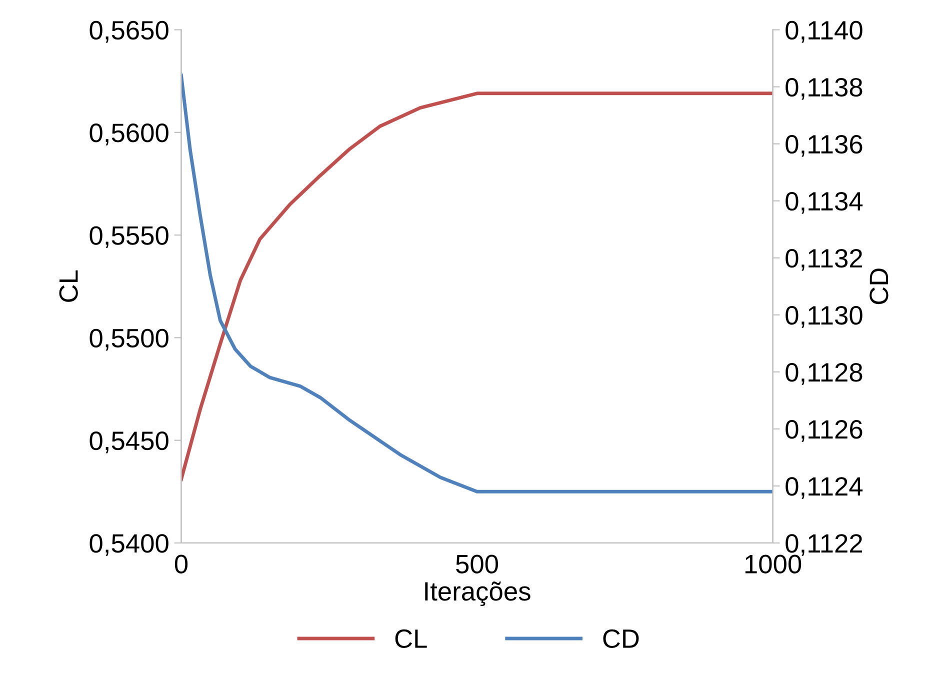 Image resolution: width=939 pixels, height=677 pixels. Describe the element at coordinates (879, 286) in the screenshot. I see `y2-axis-title: CD` at that location.